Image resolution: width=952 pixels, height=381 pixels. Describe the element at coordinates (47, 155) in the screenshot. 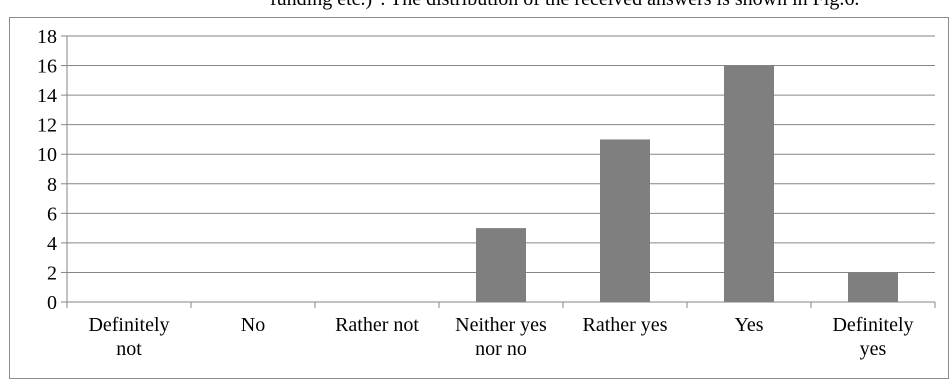

I see `y-tick-label-10: 10` at that location.